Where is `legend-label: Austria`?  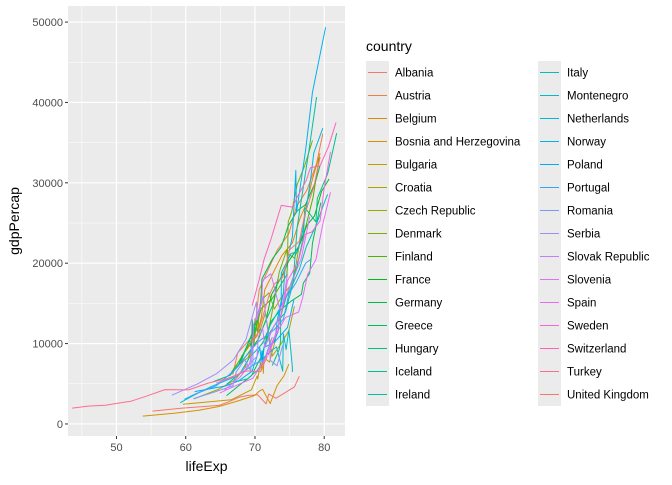
legend-label: Austria is located at coordinates (413, 97).